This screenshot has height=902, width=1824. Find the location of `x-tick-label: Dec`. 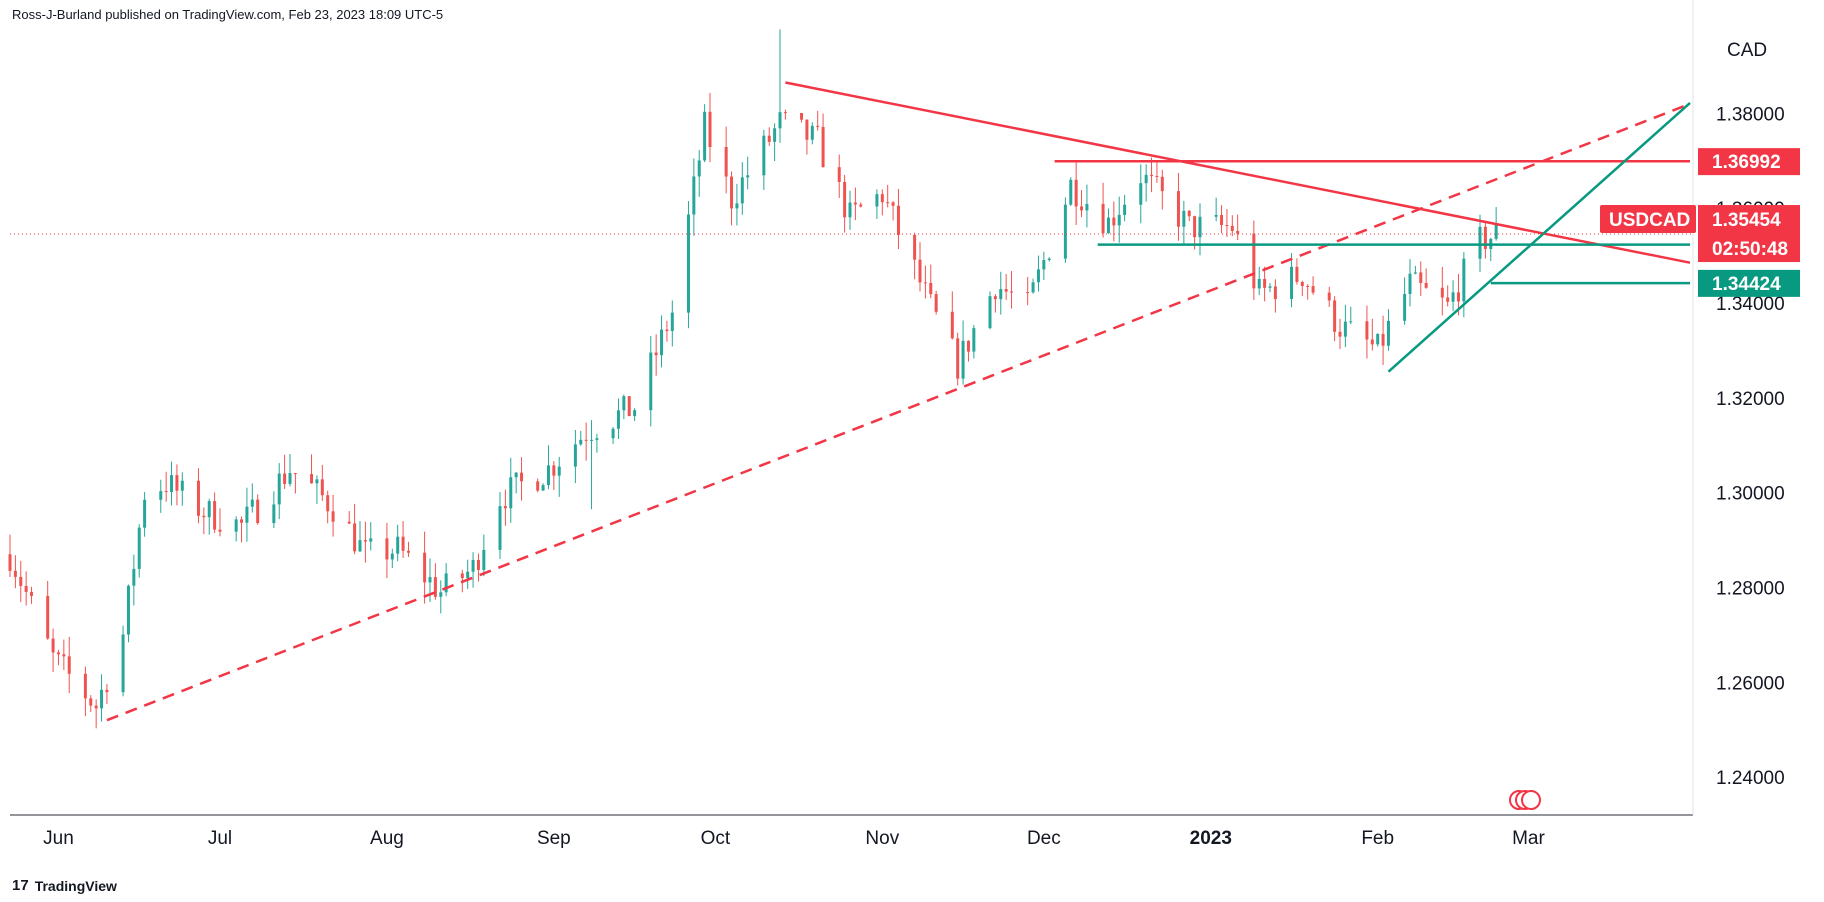

x-tick-label: Dec is located at coordinates (1044, 838).